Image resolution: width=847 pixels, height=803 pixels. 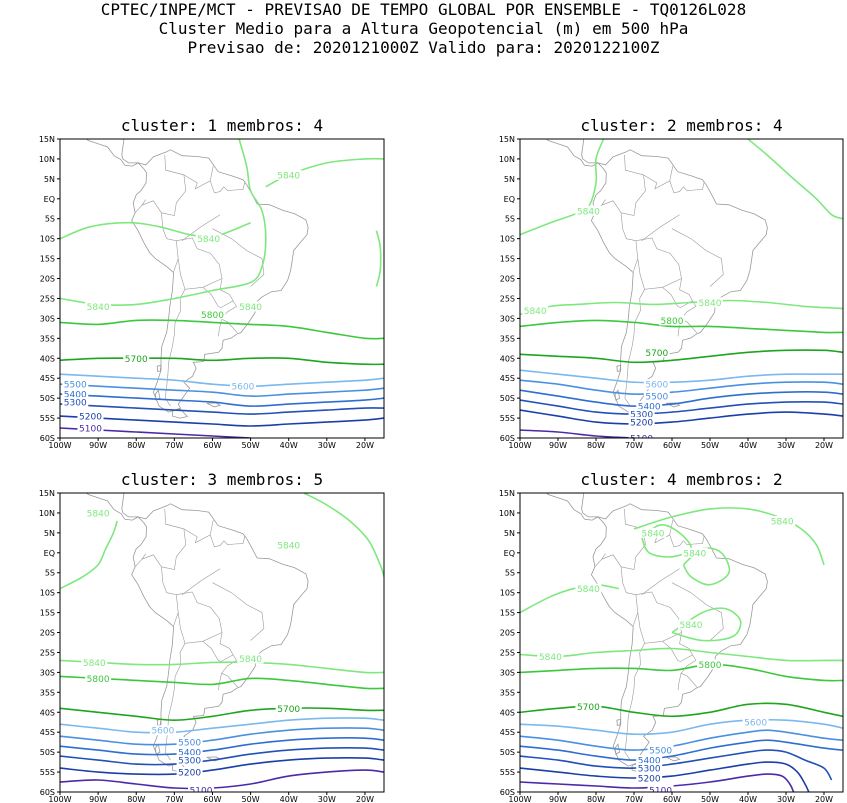 I want to click on y-tick-label: 30S, so click(x=47, y=672).